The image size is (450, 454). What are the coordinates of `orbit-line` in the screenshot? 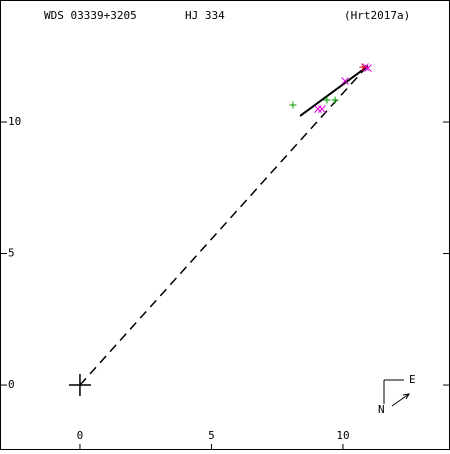 It's located at (334, 91).